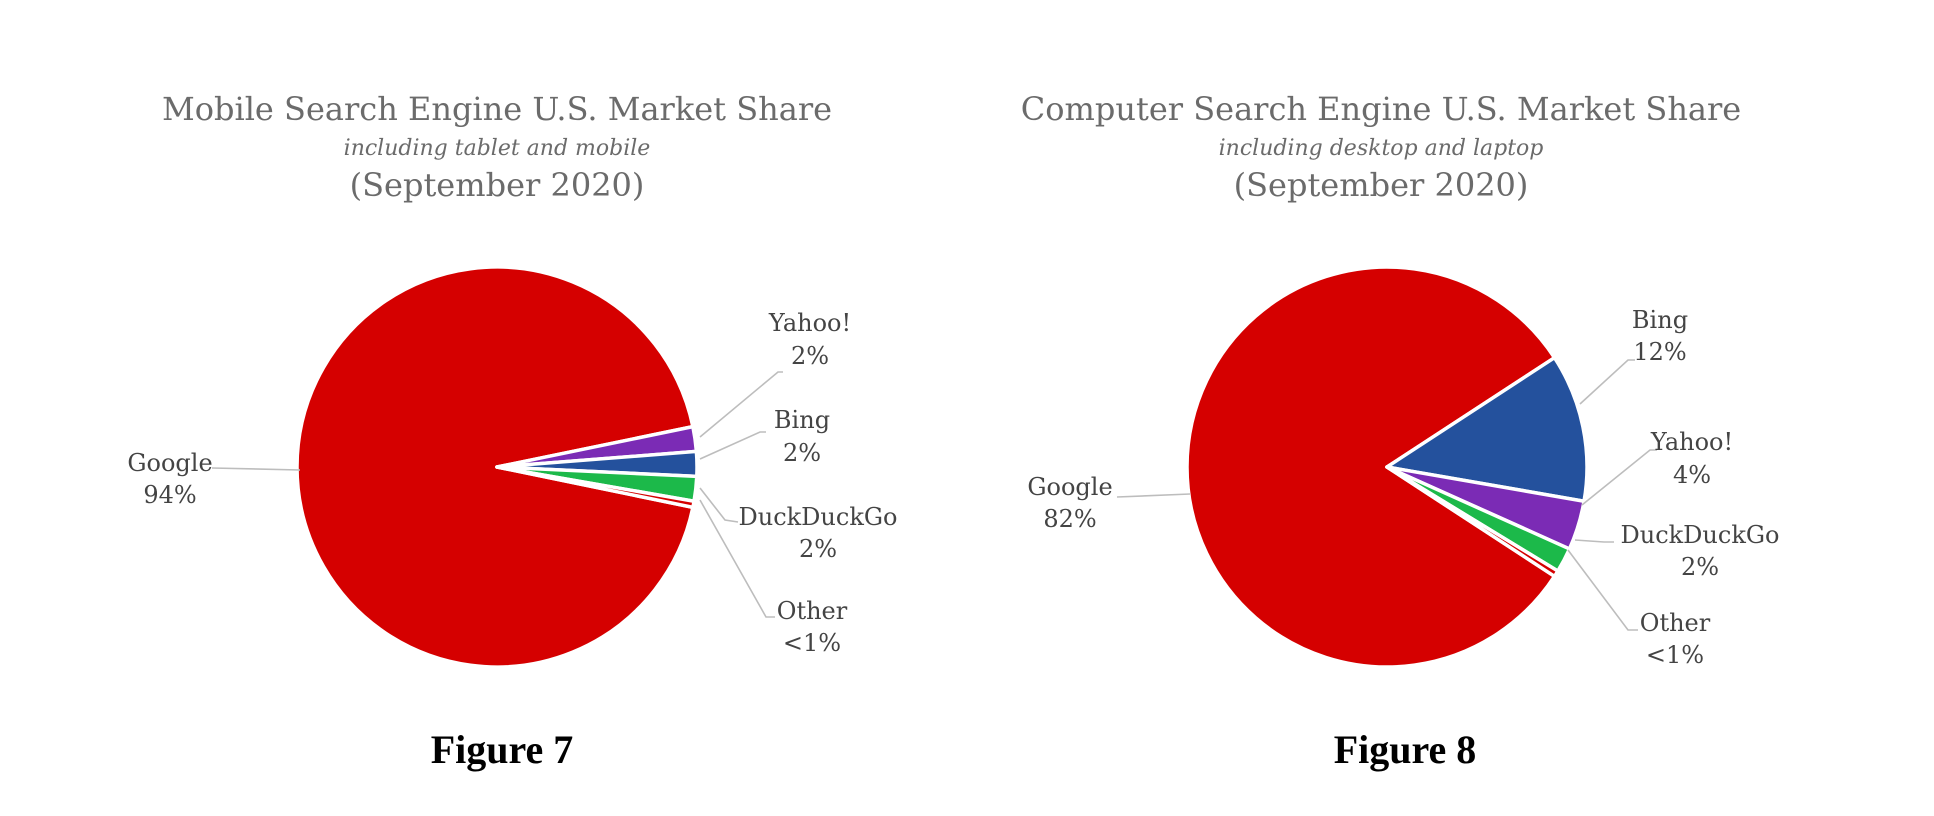 This screenshot has height=816, width=1934. Describe the element at coordinates (1381, 148) in the screenshot. I see `chart-subtitle: including desktop and laptop` at that location.